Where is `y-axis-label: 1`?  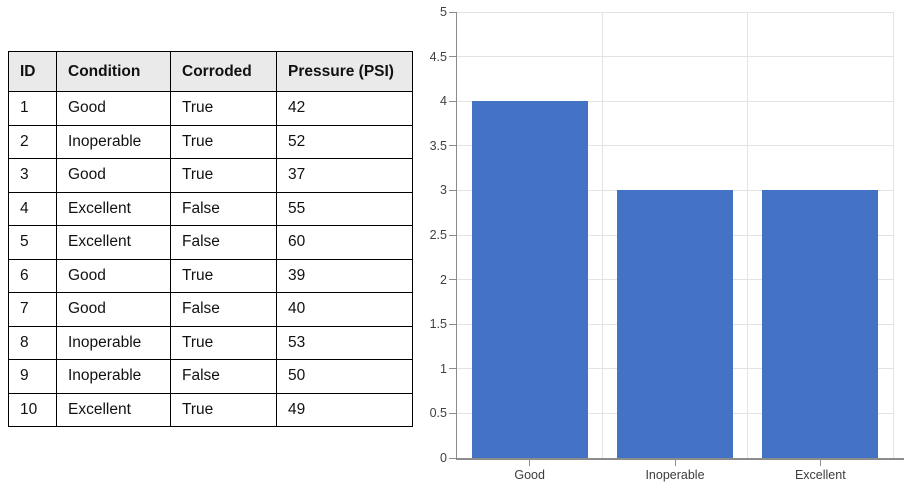 y-axis-label: 1 is located at coordinates (443, 368).